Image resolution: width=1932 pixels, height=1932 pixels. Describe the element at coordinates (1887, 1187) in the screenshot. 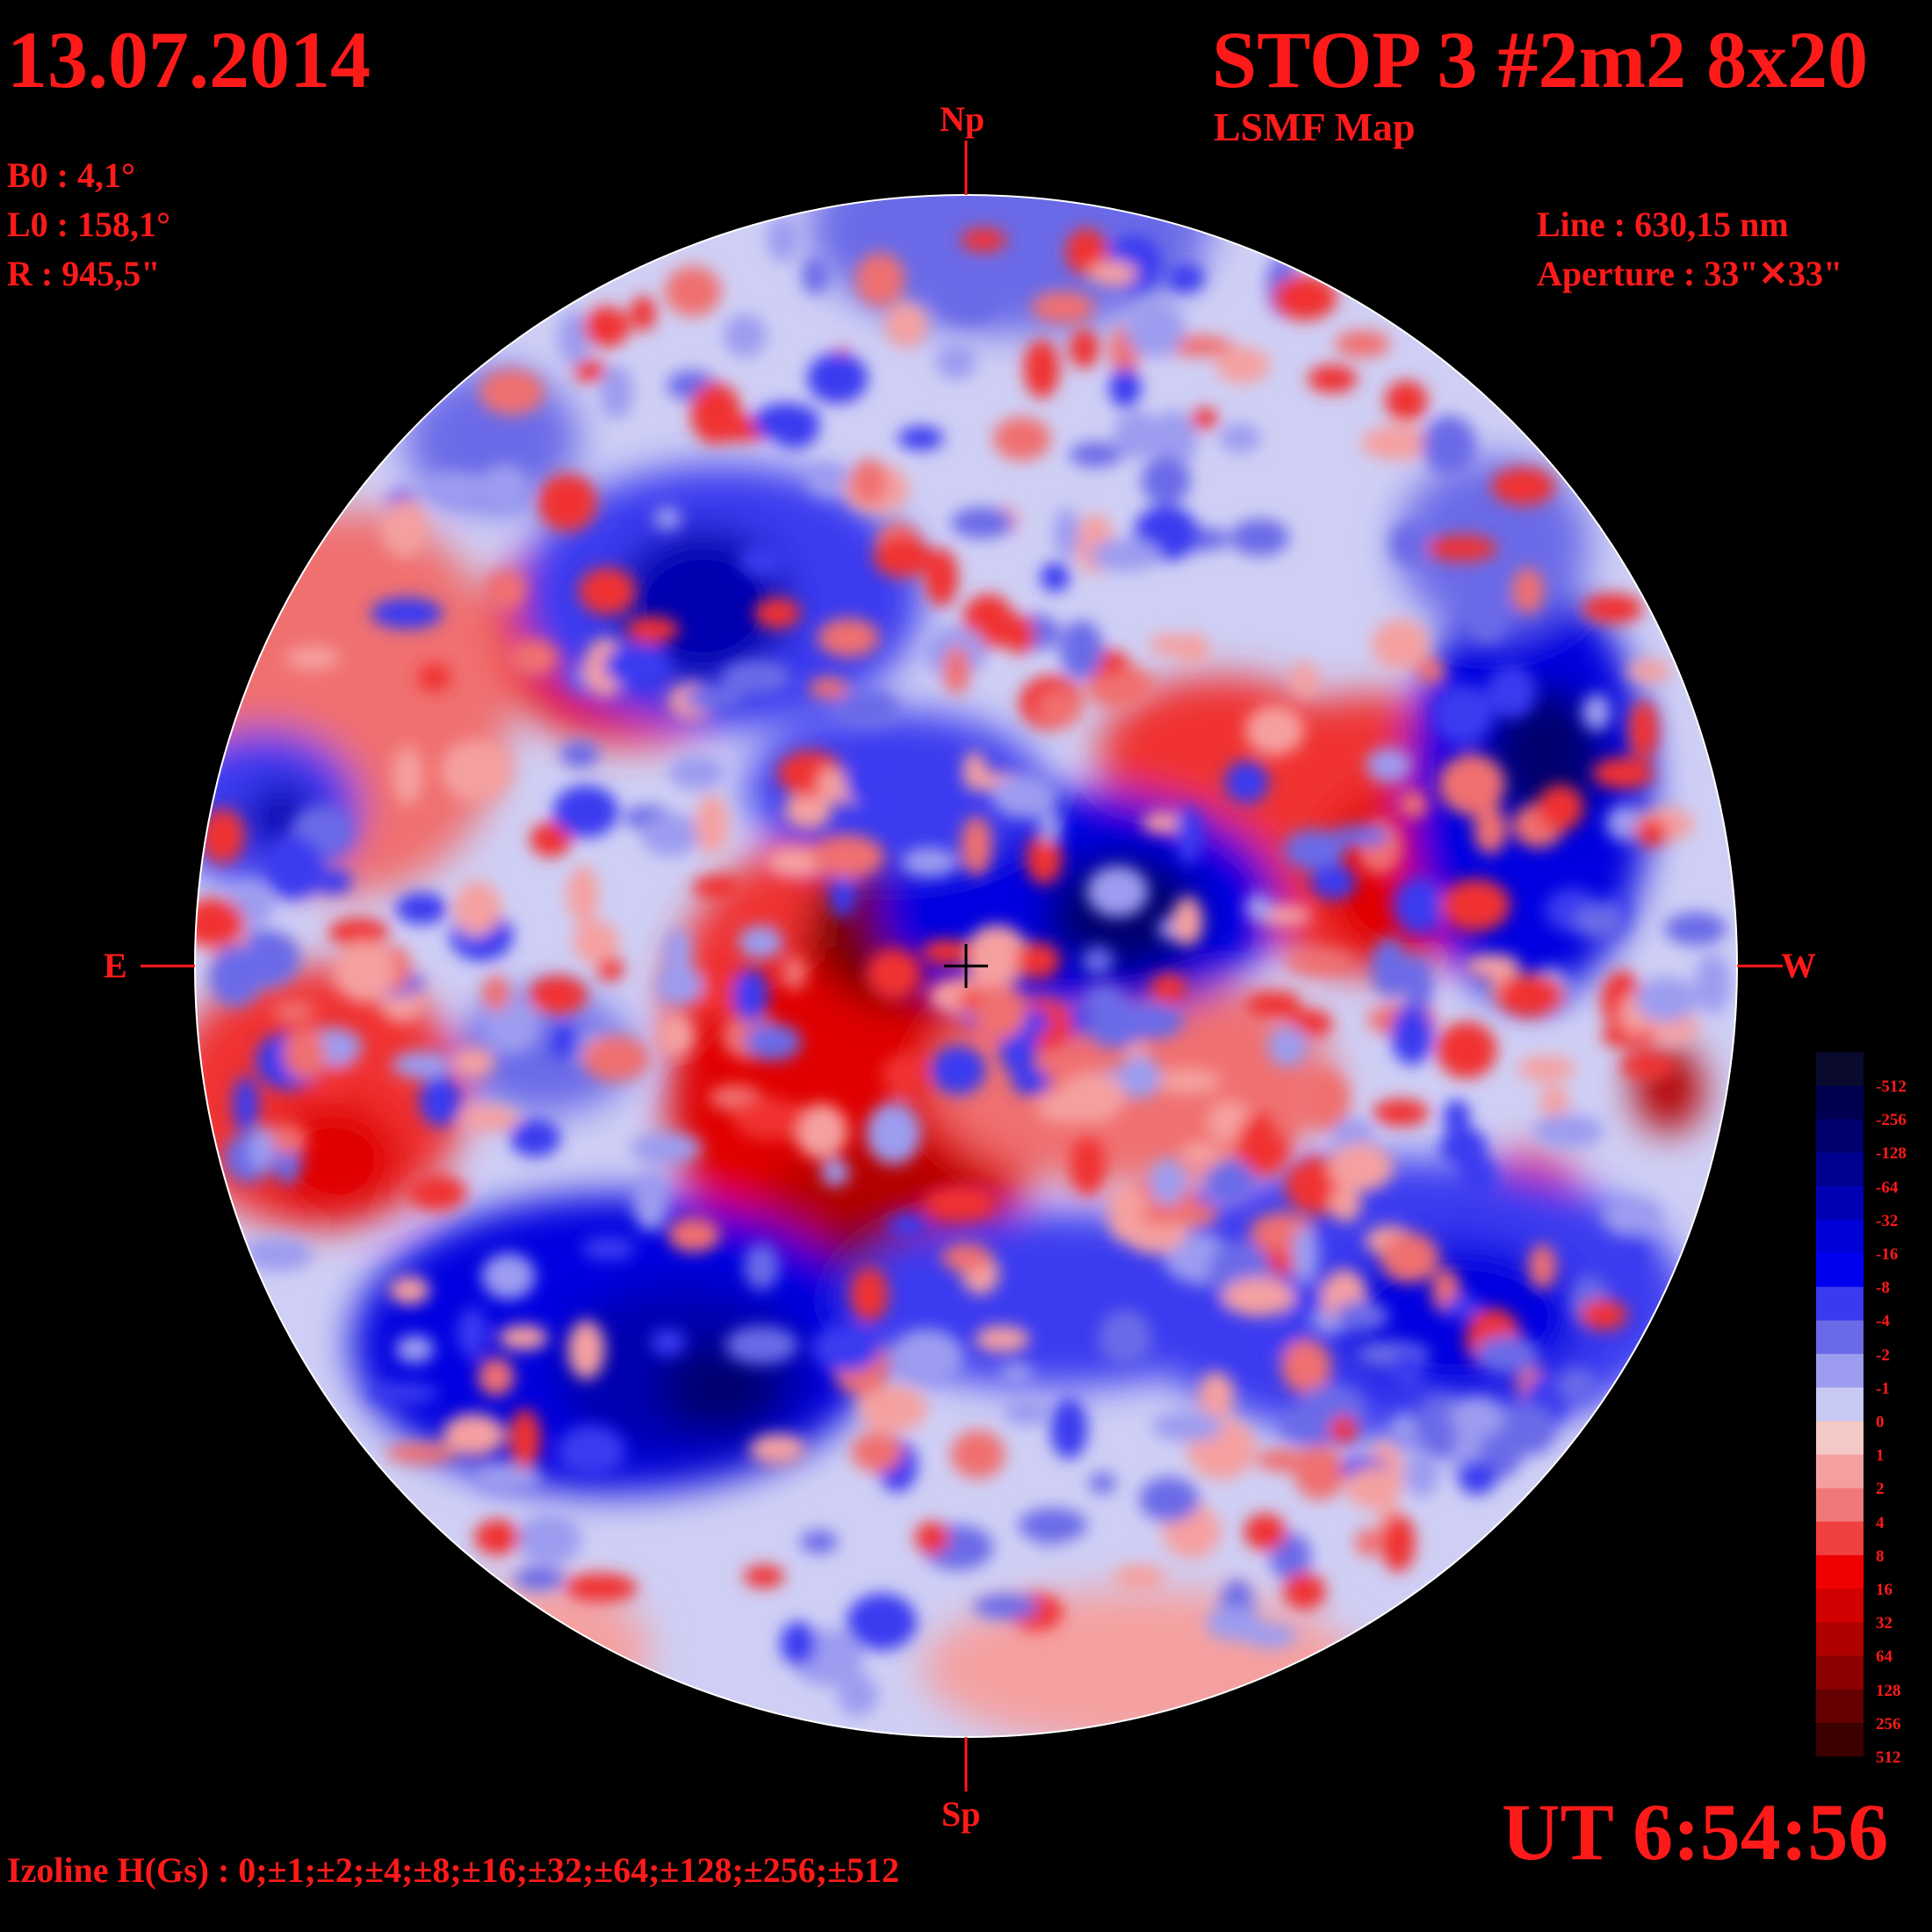

I see `legend-level-label: -64` at that location.